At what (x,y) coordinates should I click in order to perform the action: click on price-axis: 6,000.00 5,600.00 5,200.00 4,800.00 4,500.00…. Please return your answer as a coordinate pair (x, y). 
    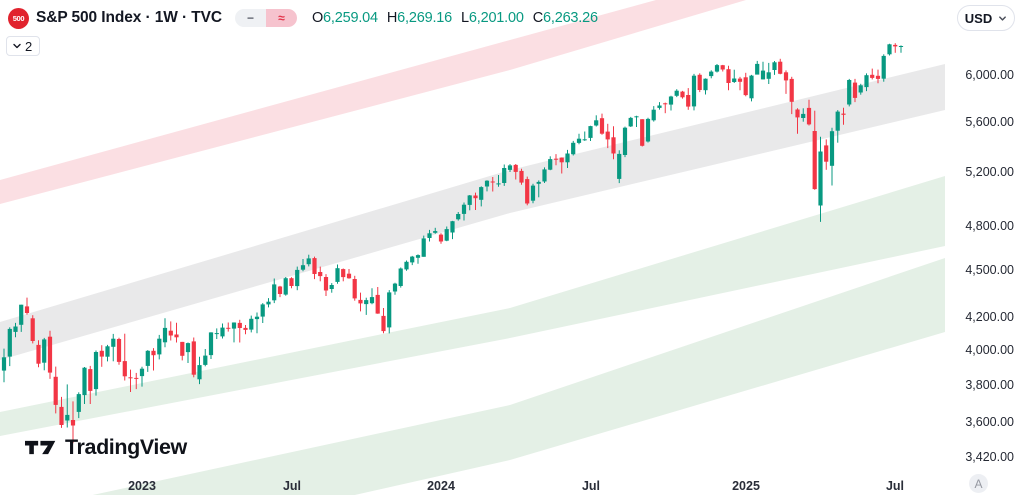
    Looking at the image, I should click on (985, 240).